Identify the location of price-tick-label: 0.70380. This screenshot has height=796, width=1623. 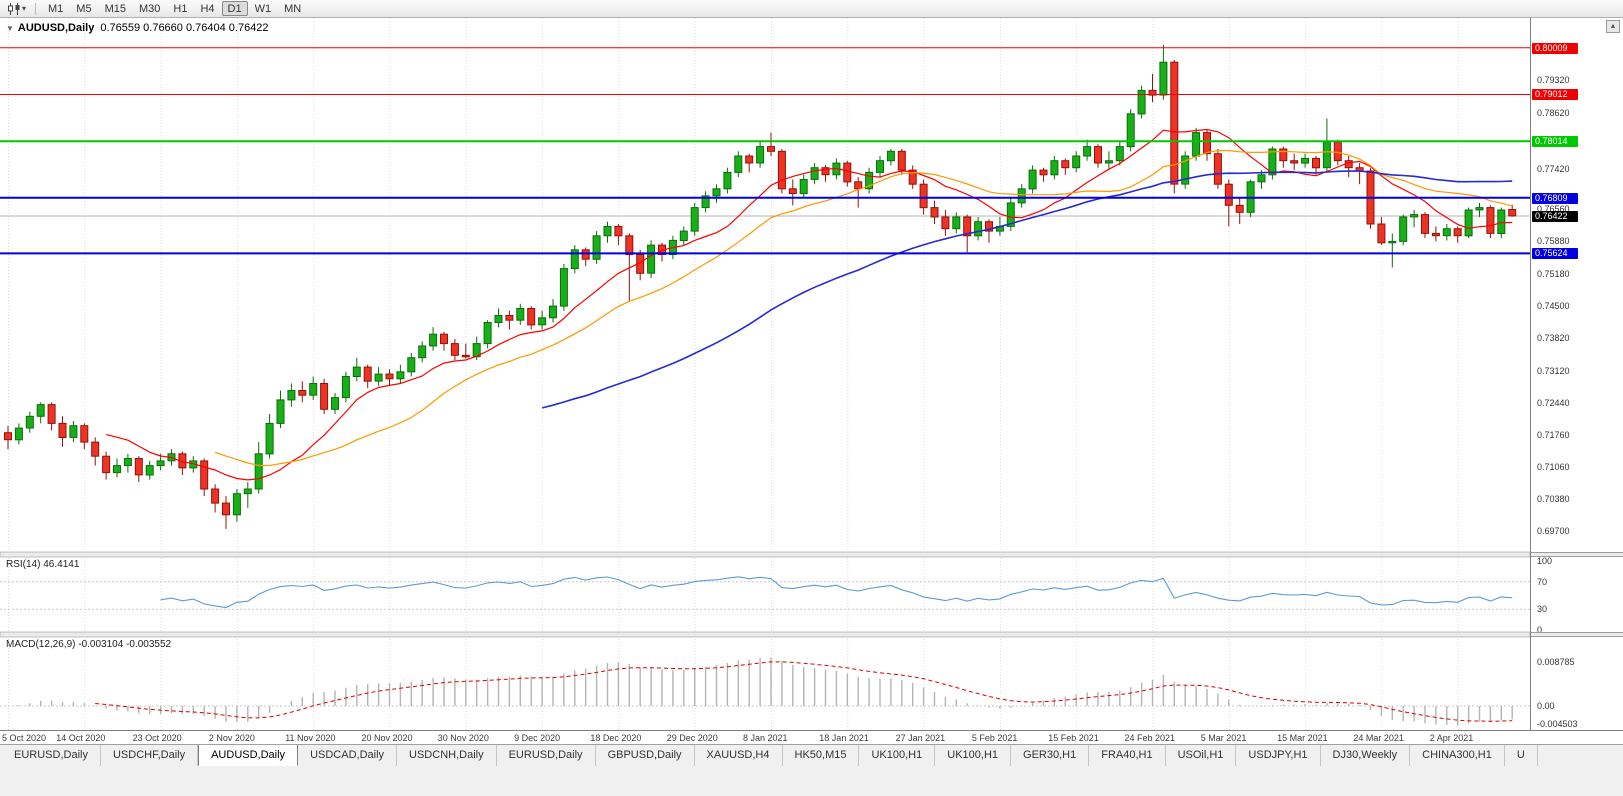
(1553, 499).